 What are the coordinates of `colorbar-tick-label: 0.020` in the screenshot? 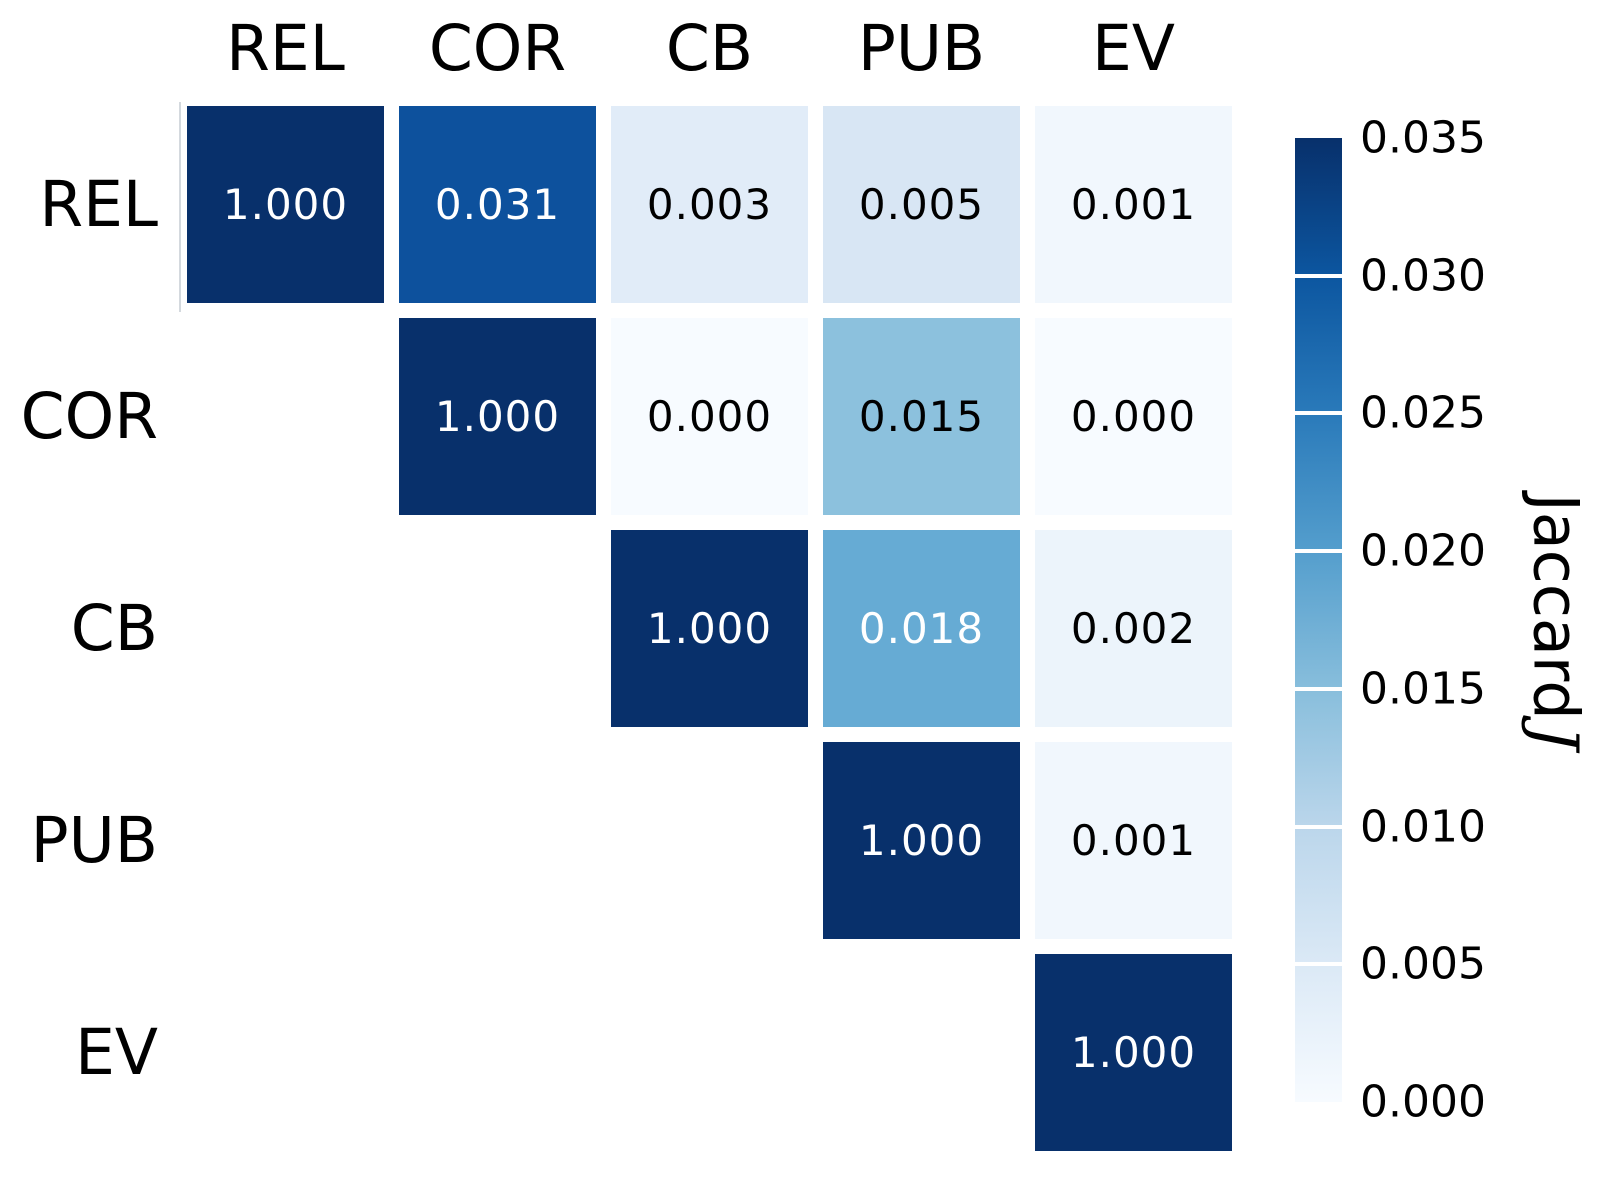 It's located at (1423, 551).